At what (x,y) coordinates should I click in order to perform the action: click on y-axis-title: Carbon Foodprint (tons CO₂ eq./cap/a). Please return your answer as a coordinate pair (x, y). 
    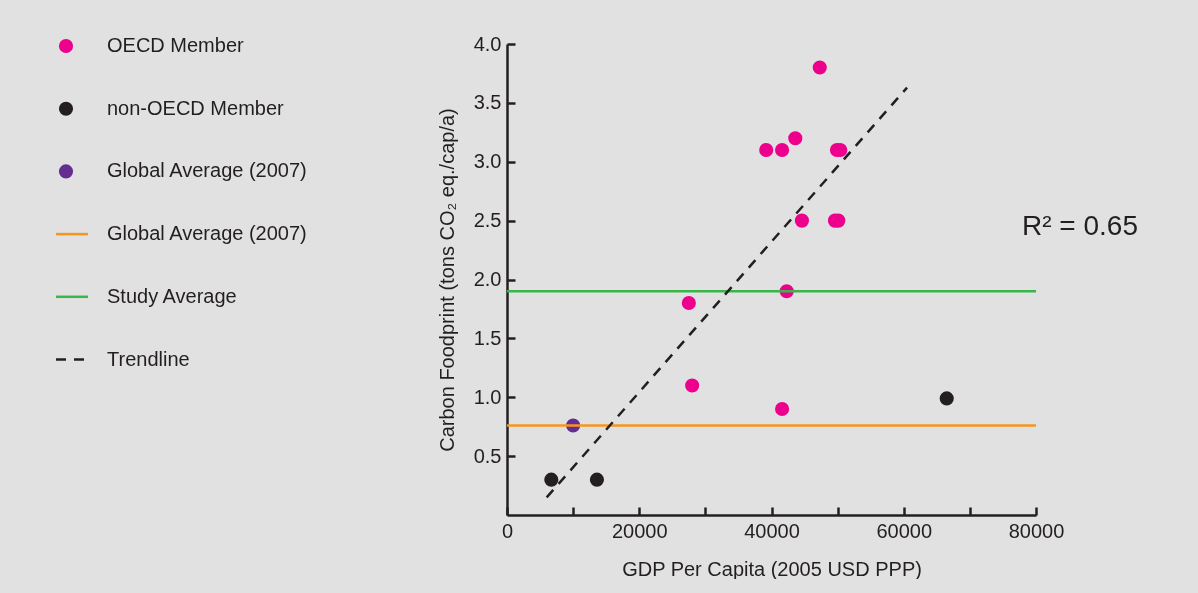
    Looking at the image, I should click on (446, 280).